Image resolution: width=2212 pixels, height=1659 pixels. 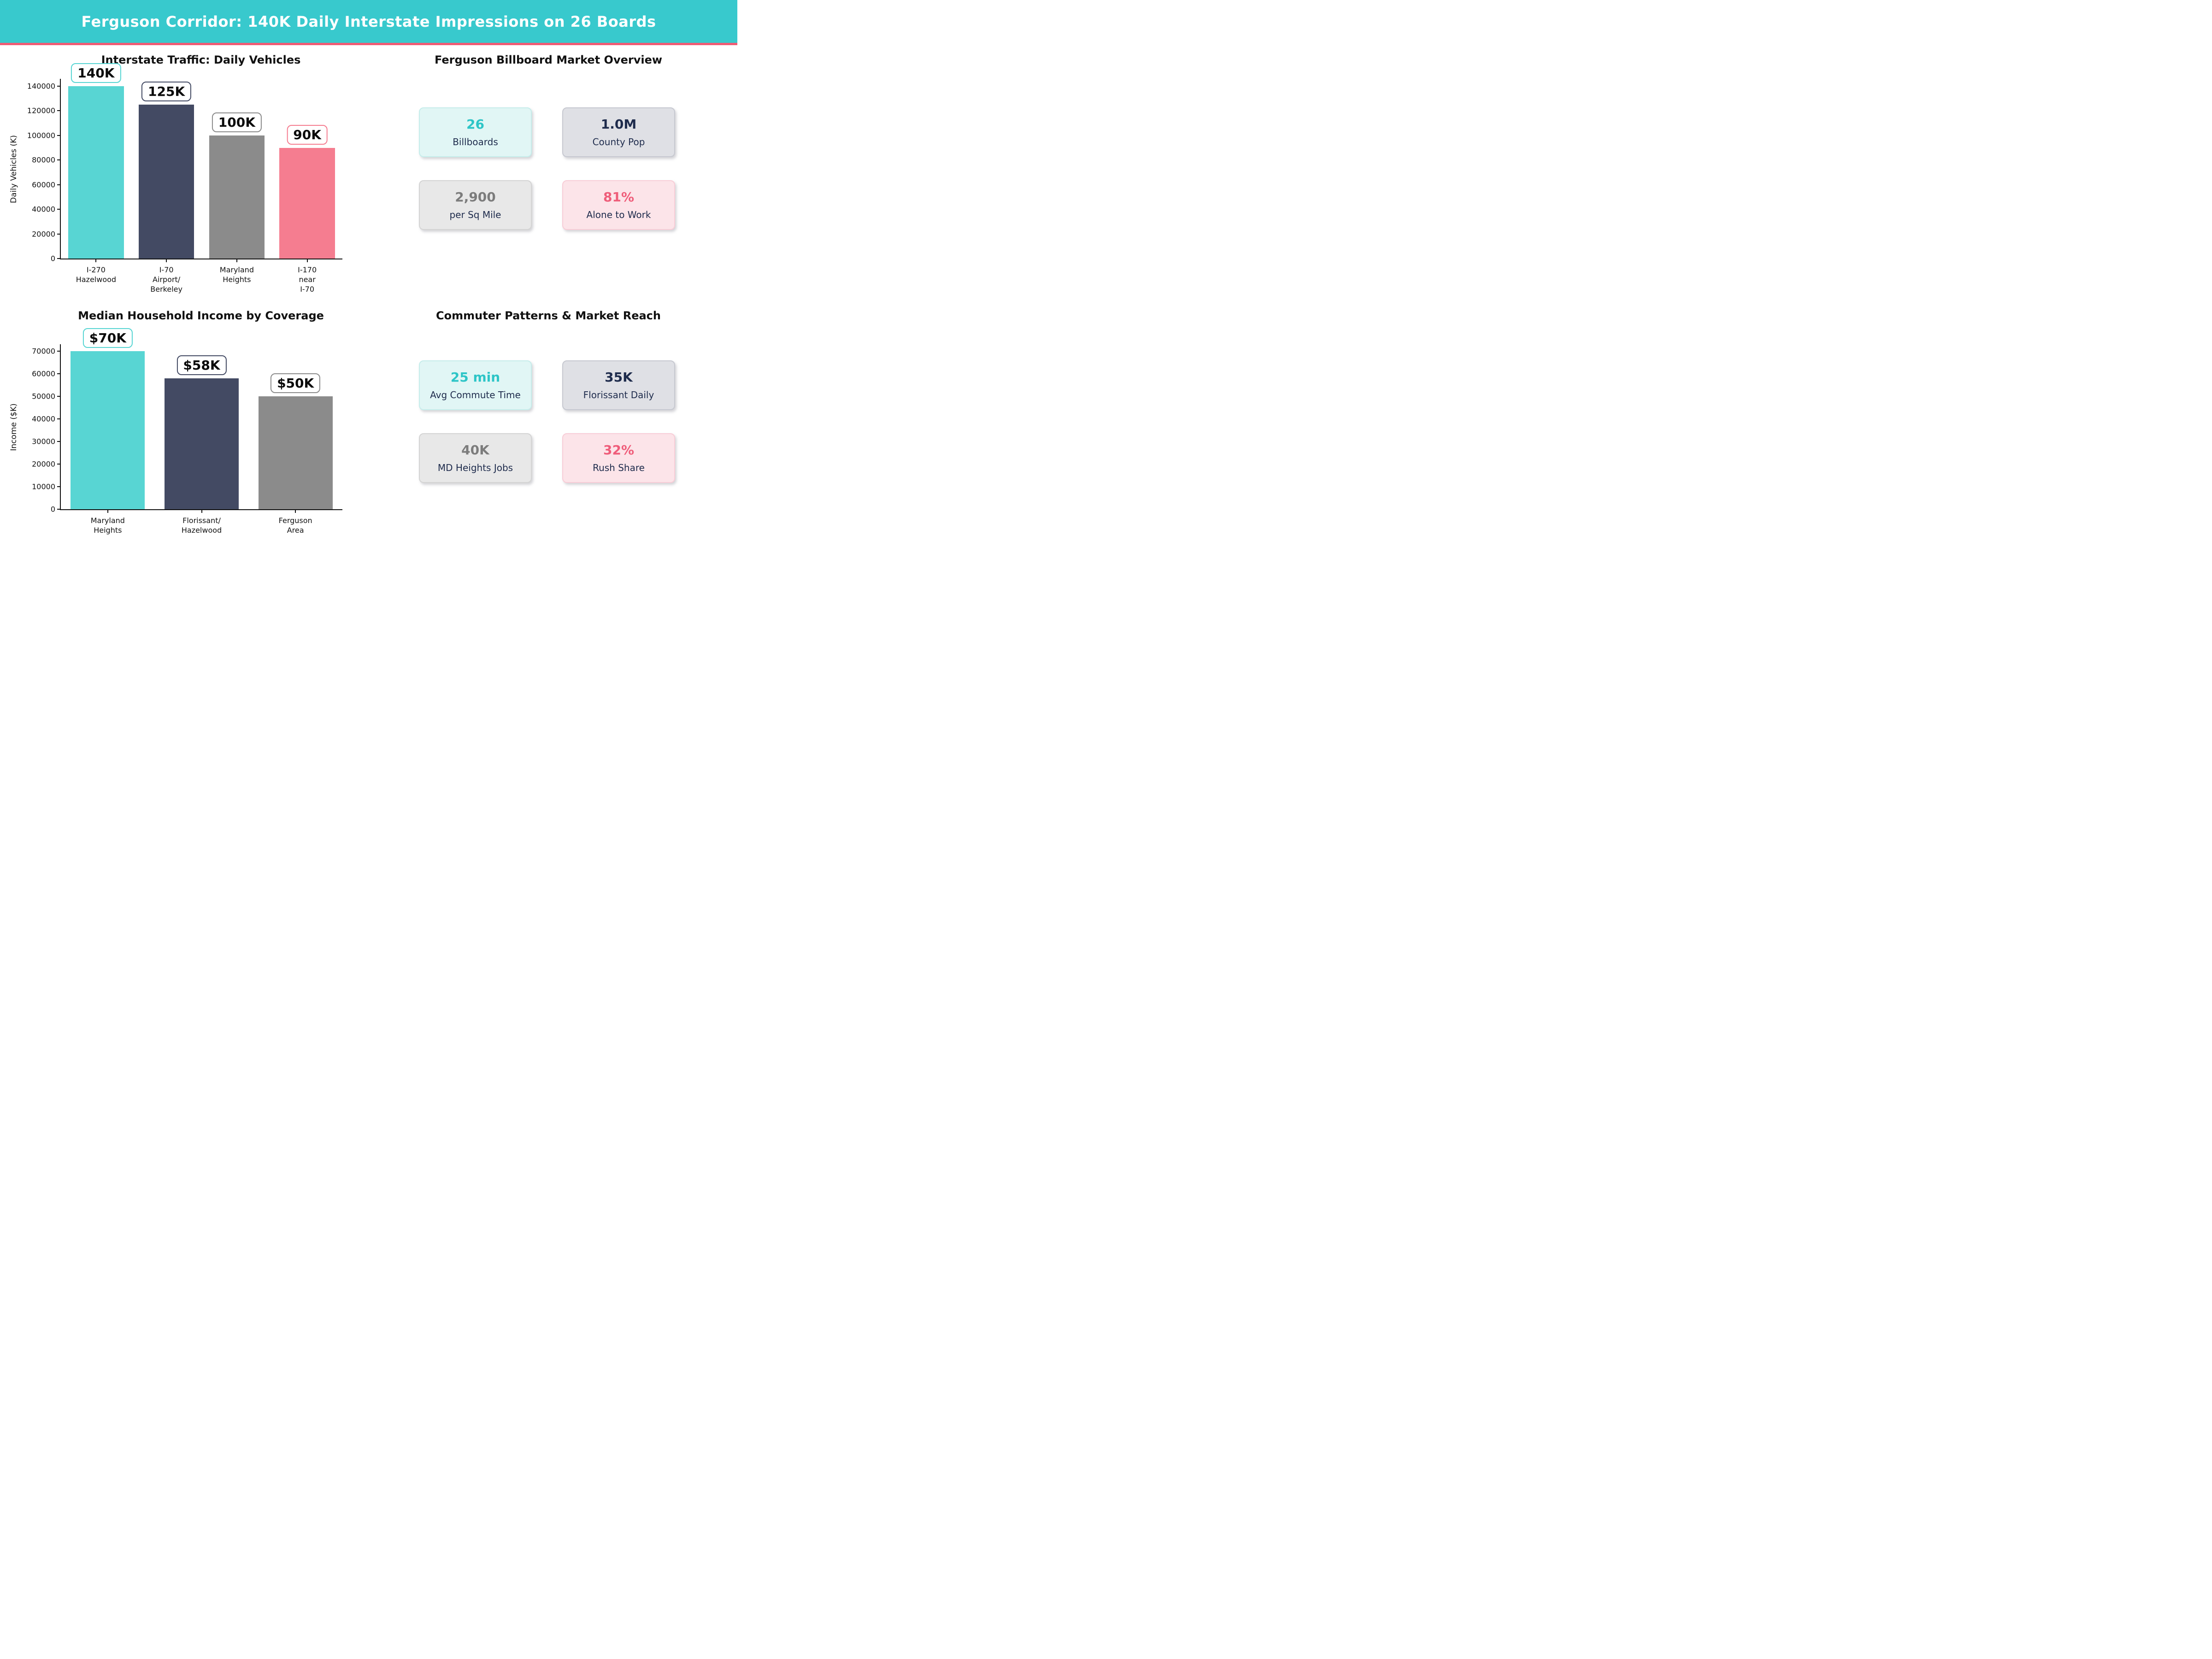 What do you see at coordinates (475, 377) in the screenshot?
I see `stat-card-value: 25 min` at bounding box center [475, 377].